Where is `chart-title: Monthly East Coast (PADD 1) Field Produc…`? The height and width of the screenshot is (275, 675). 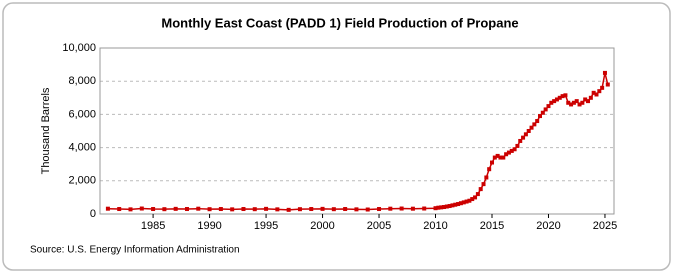 chart-title: Monthly East Coast (PADD 1) Field Produc… is located at coordinates (339, 22).